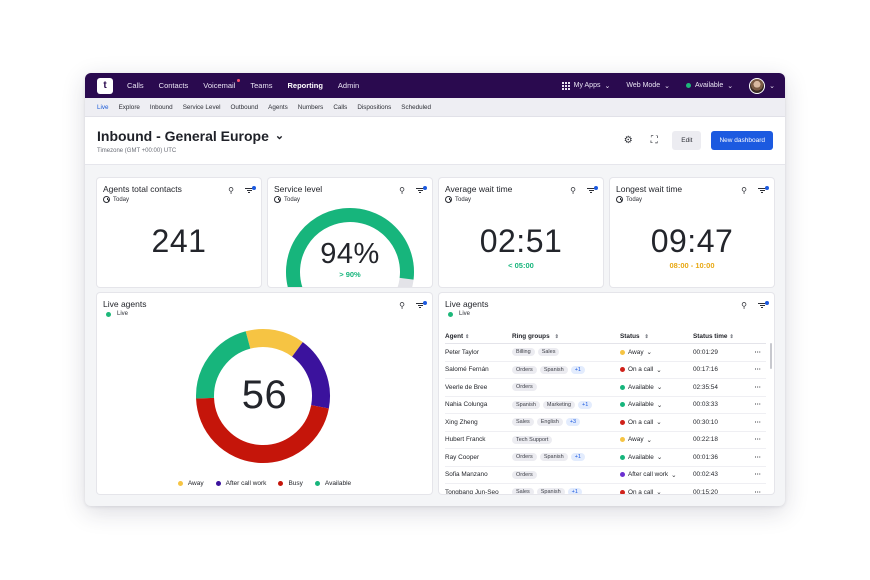  I want to click on ring-group-tag: Sales, so click(523, 422).